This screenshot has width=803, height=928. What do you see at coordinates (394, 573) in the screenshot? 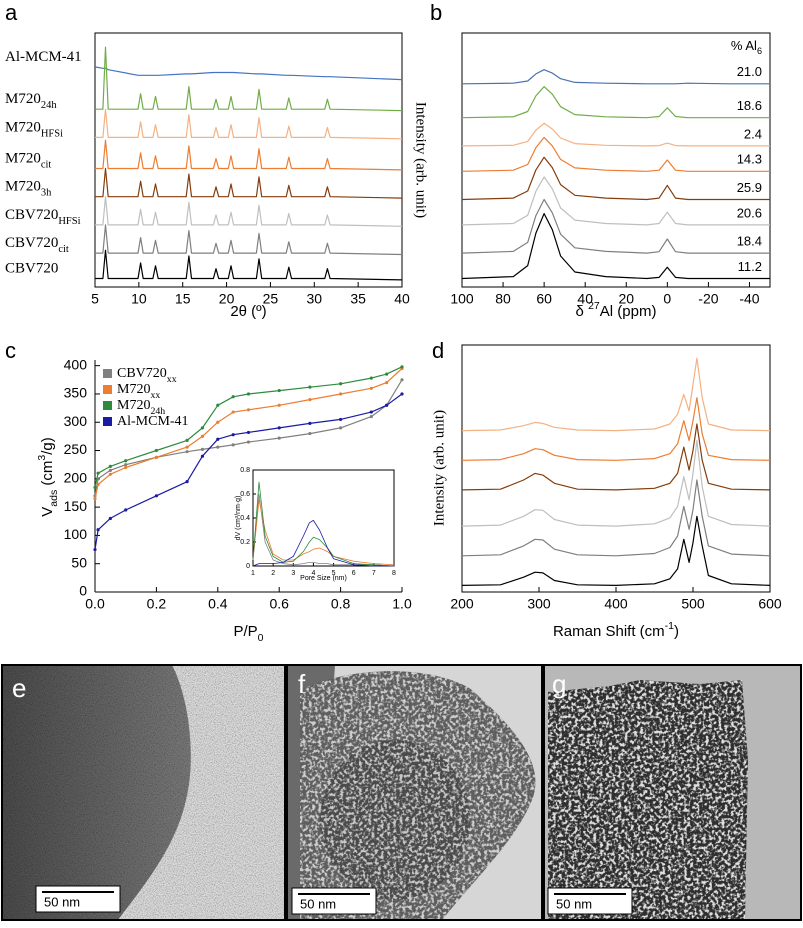
I see `x-tick-label: 8` at bounding box center [394, 573].